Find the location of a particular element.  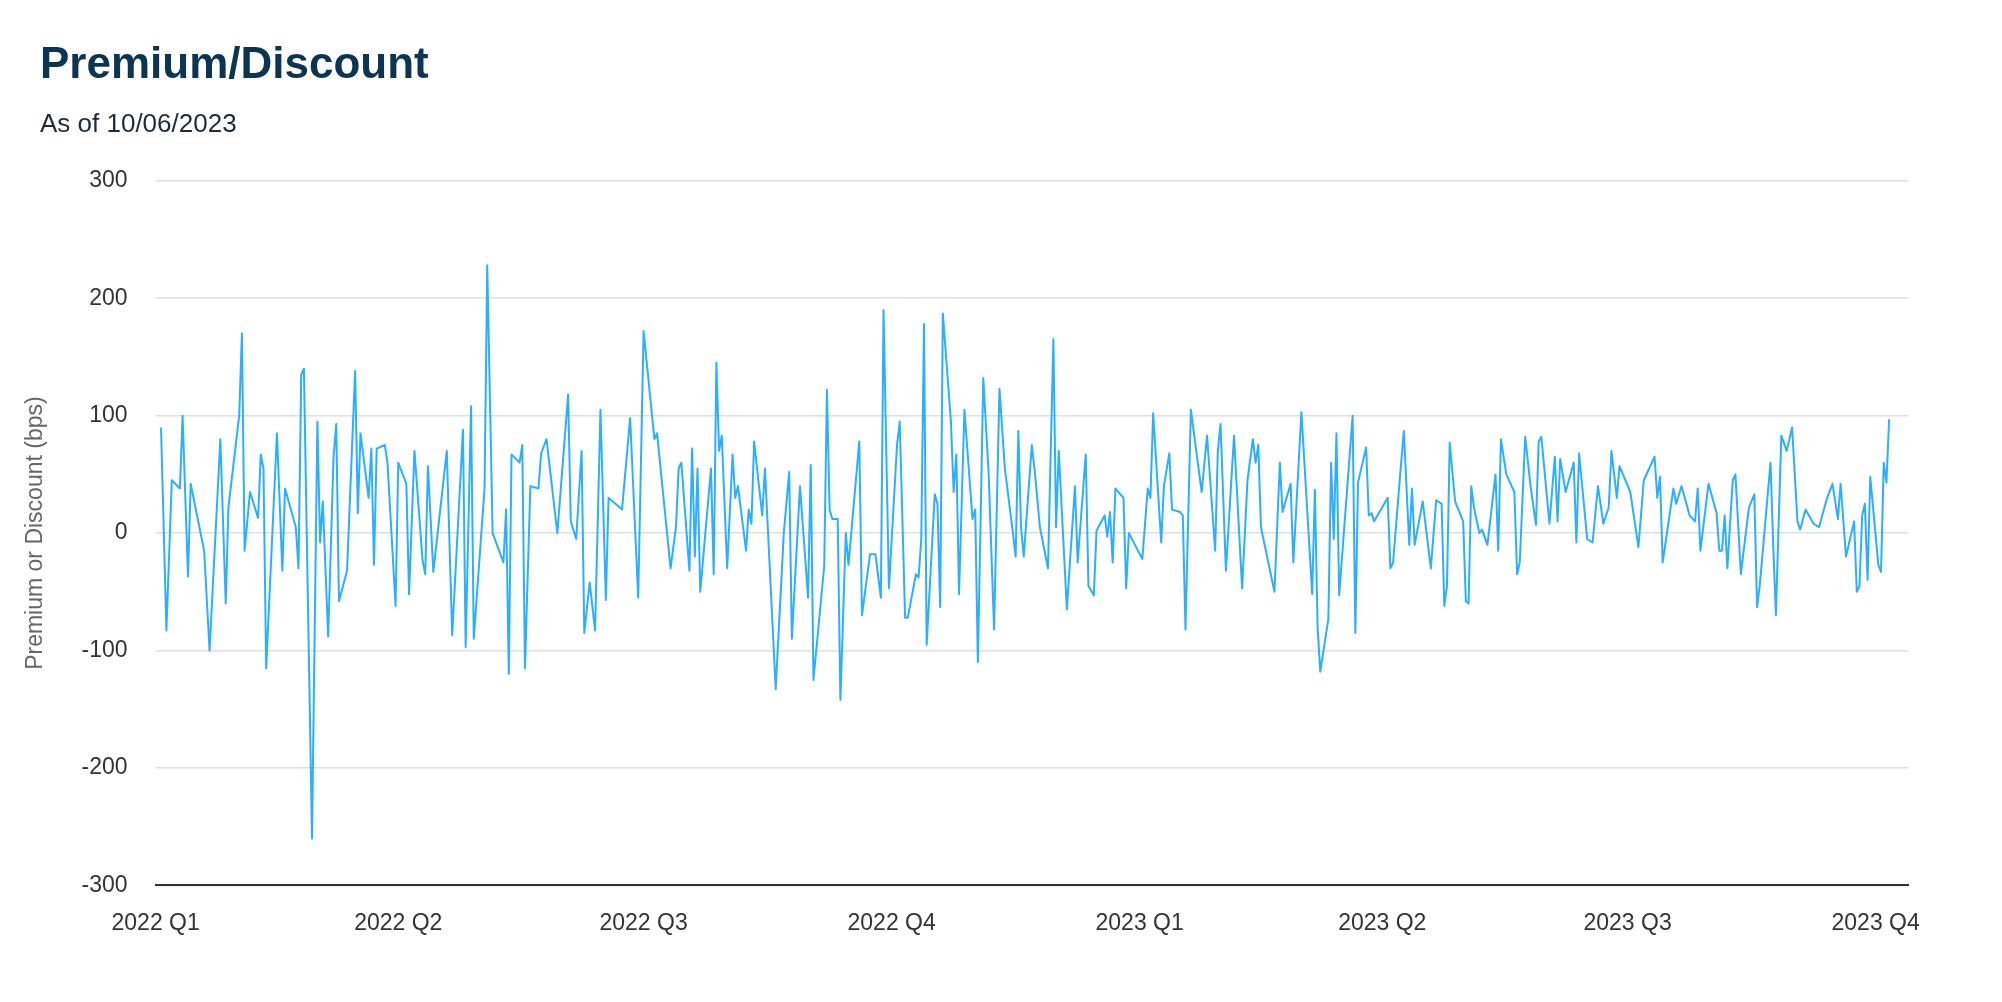

chart-title: Premium/Discount is located at coordinates (234, 62).